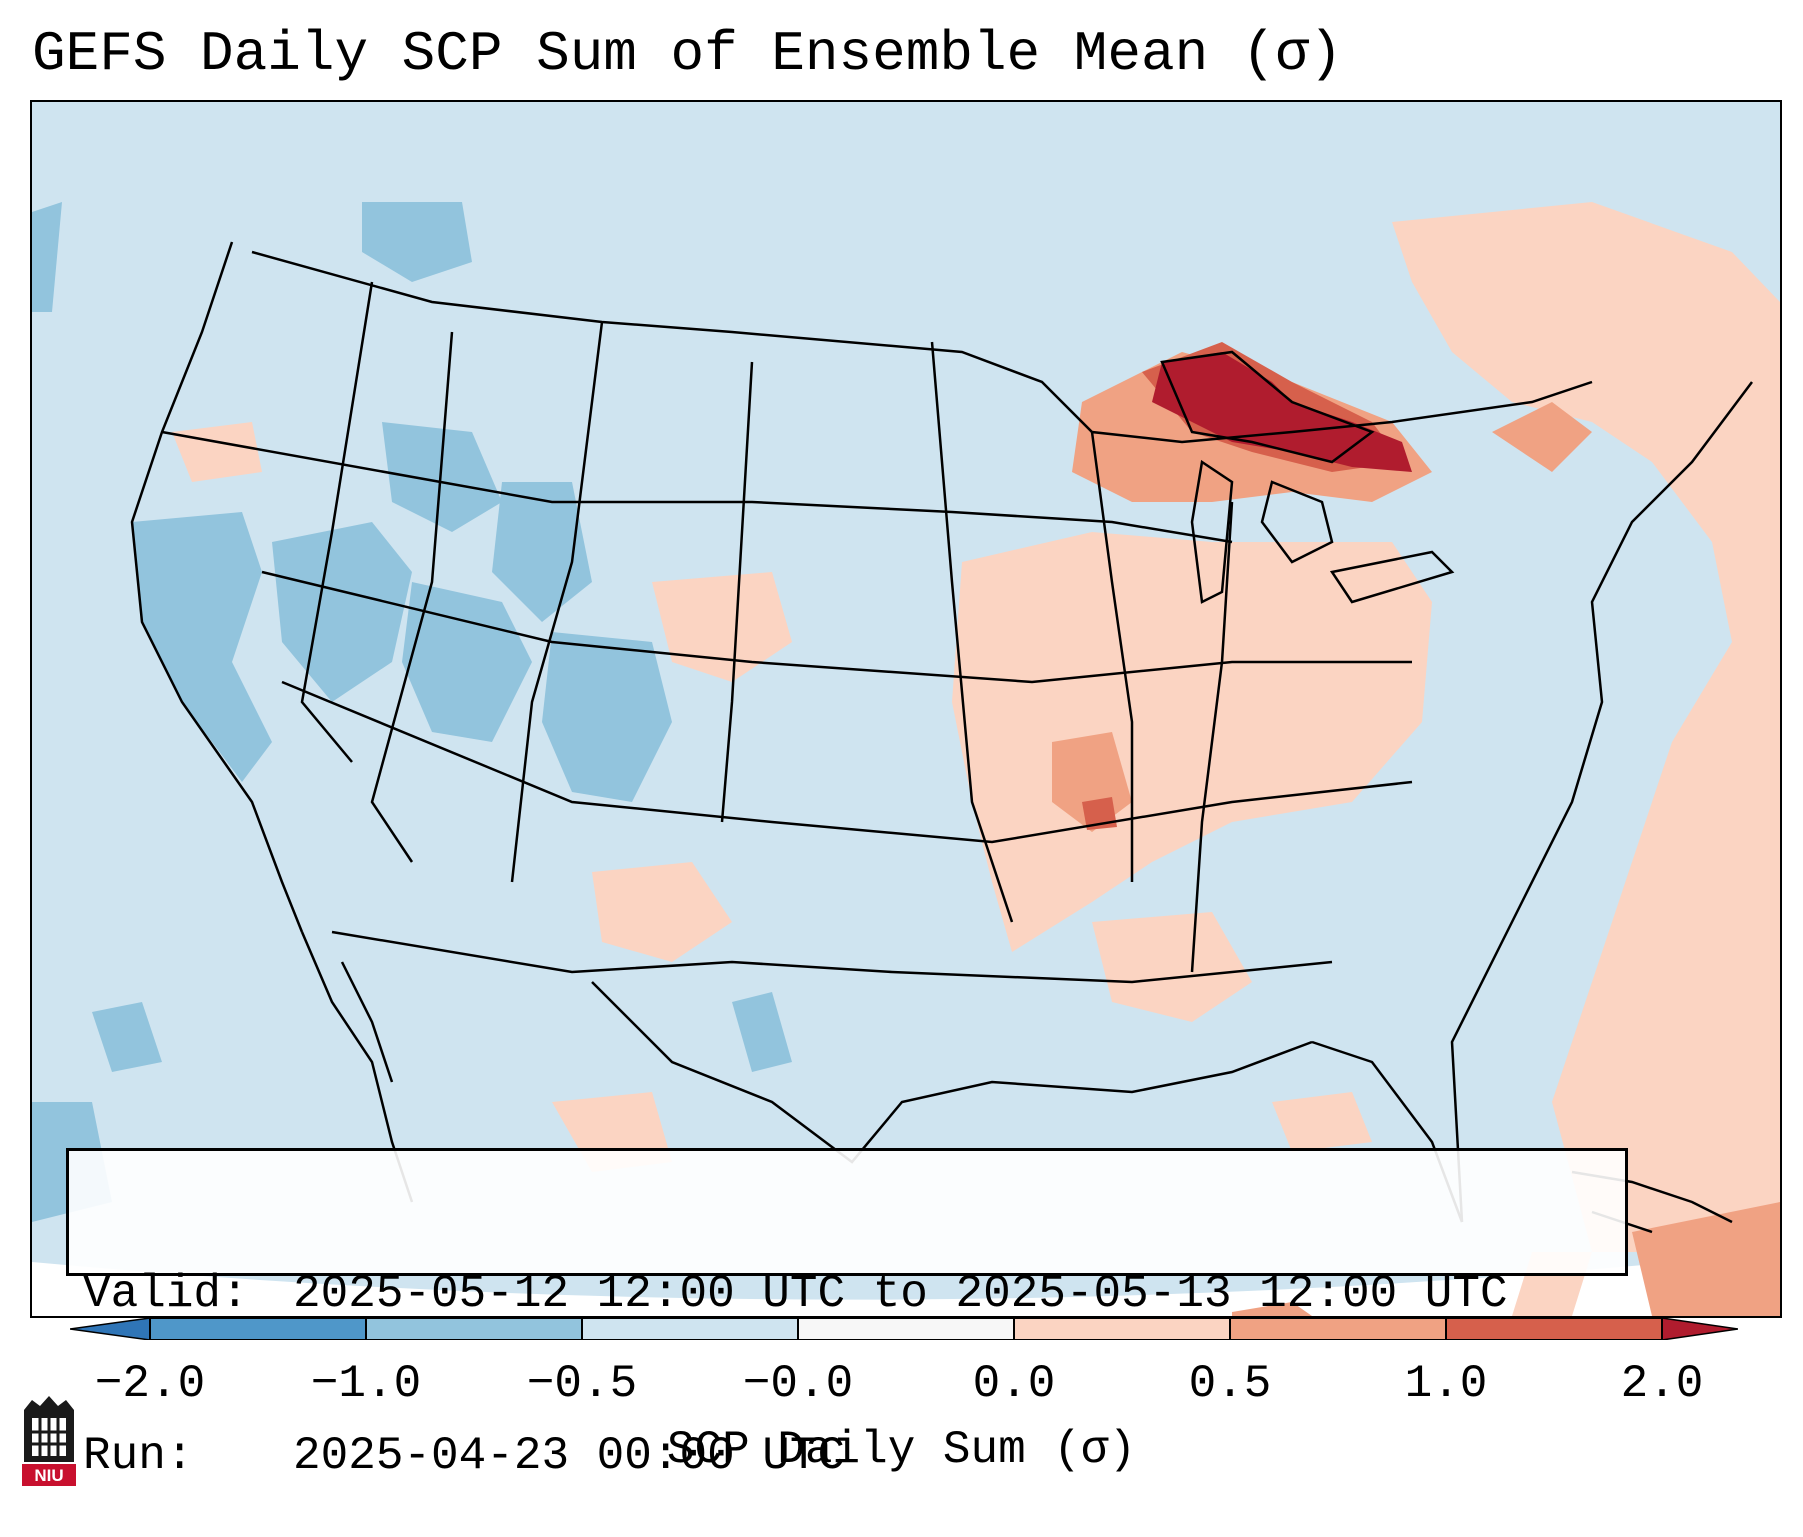  Describe the element at coordinates (798, 1384) in the screenshot. I see `colorbar-tick-label: −0.0` at that location.